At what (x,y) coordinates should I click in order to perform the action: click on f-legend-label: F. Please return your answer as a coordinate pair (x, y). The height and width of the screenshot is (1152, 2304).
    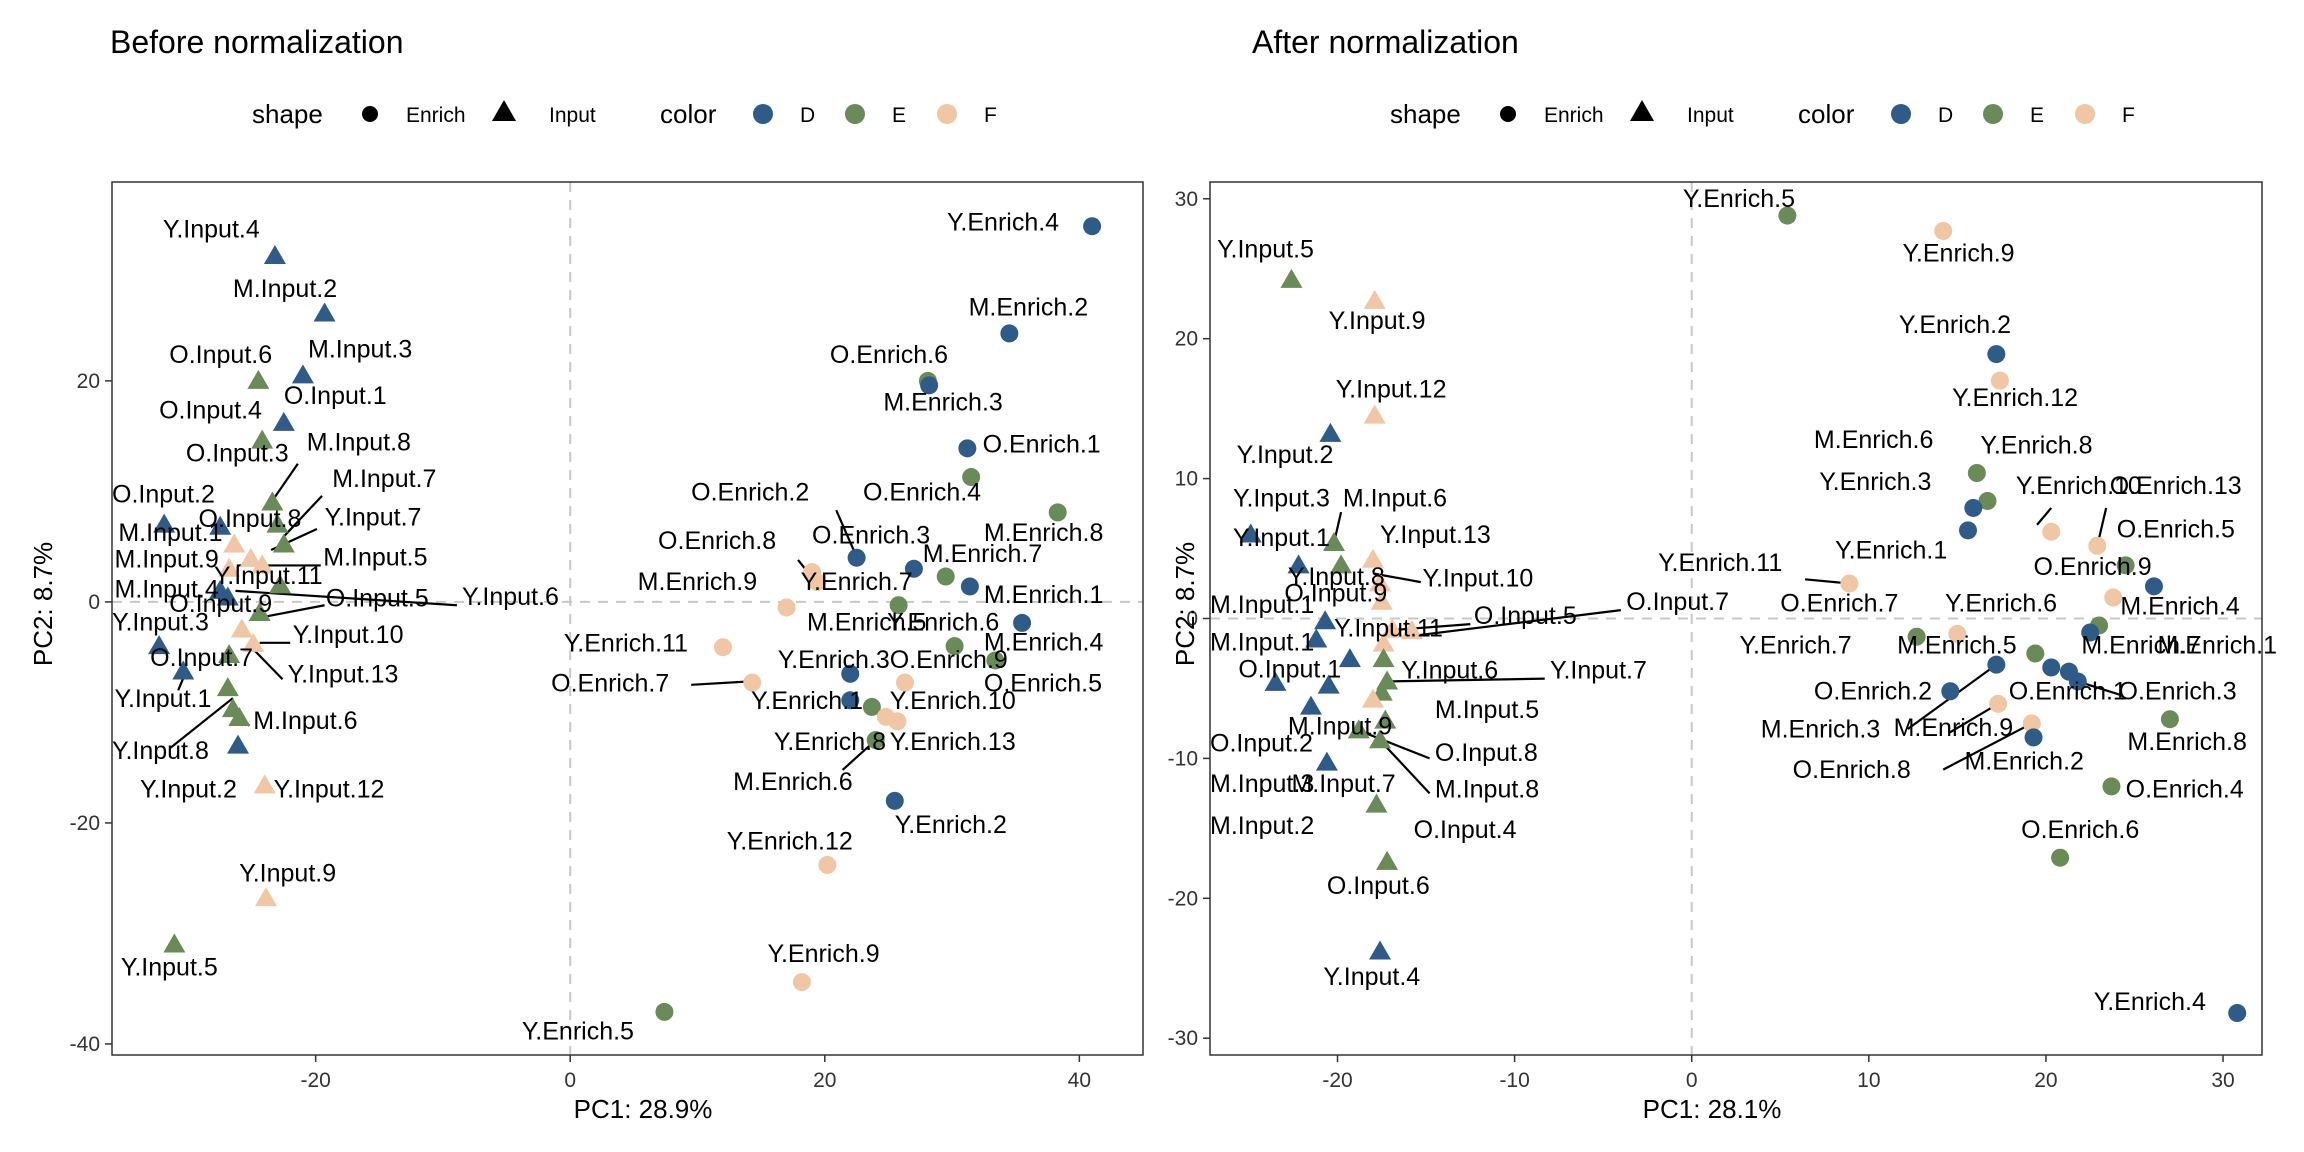
    Looking at the image, I should click on (990, 115).